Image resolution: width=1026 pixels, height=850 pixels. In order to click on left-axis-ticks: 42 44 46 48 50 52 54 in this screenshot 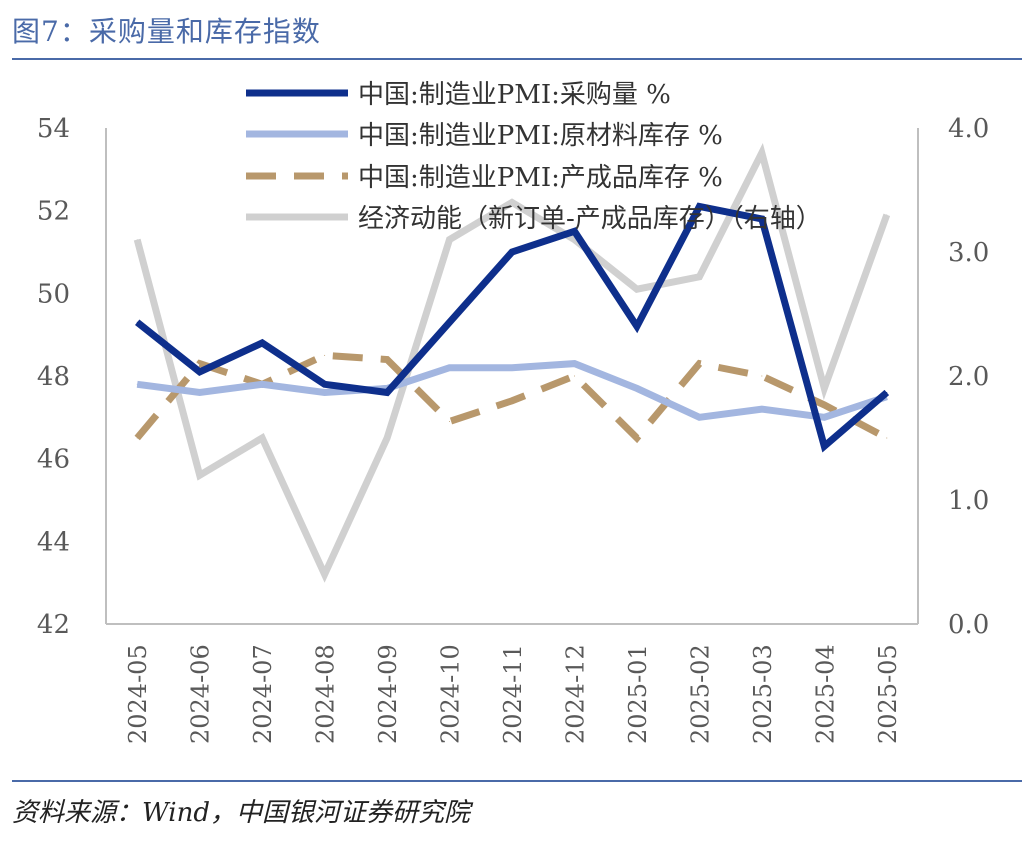, I will do `click(53, 377)`.